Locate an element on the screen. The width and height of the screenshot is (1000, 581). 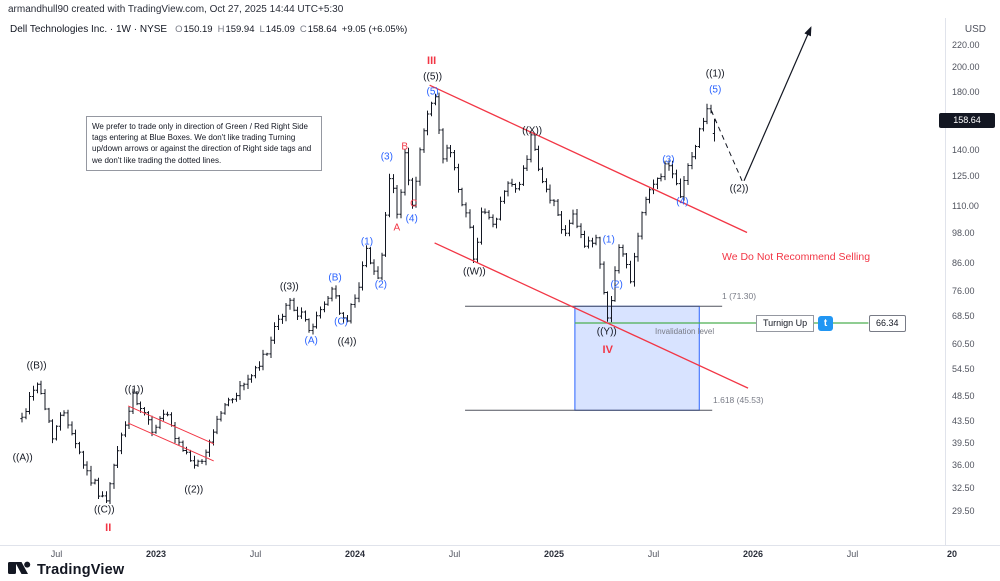
t-logo-badge: t is located at coordinates (825, 323).